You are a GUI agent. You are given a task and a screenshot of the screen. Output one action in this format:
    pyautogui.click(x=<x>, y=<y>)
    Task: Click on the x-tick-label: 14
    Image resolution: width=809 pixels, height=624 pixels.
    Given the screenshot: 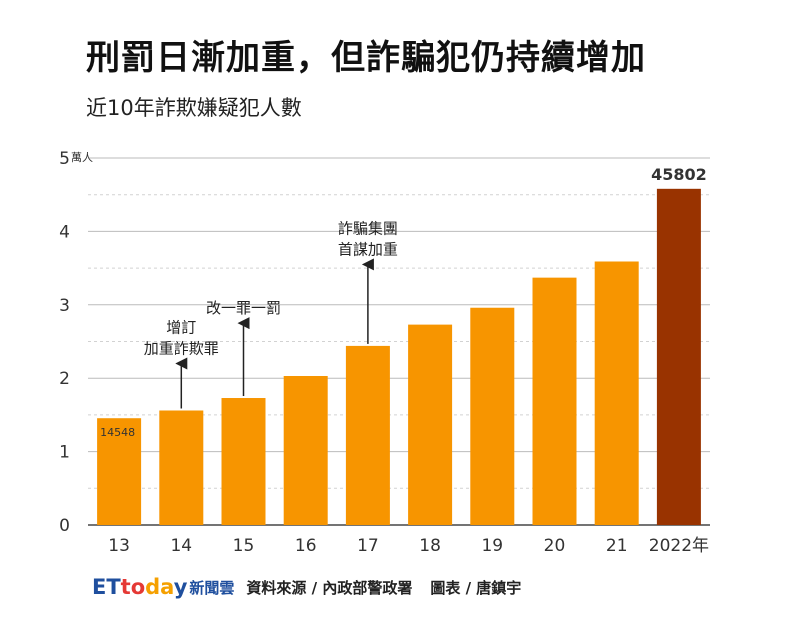 What is the action you would take?
    pyautogui.click(x=181, y=546)
    